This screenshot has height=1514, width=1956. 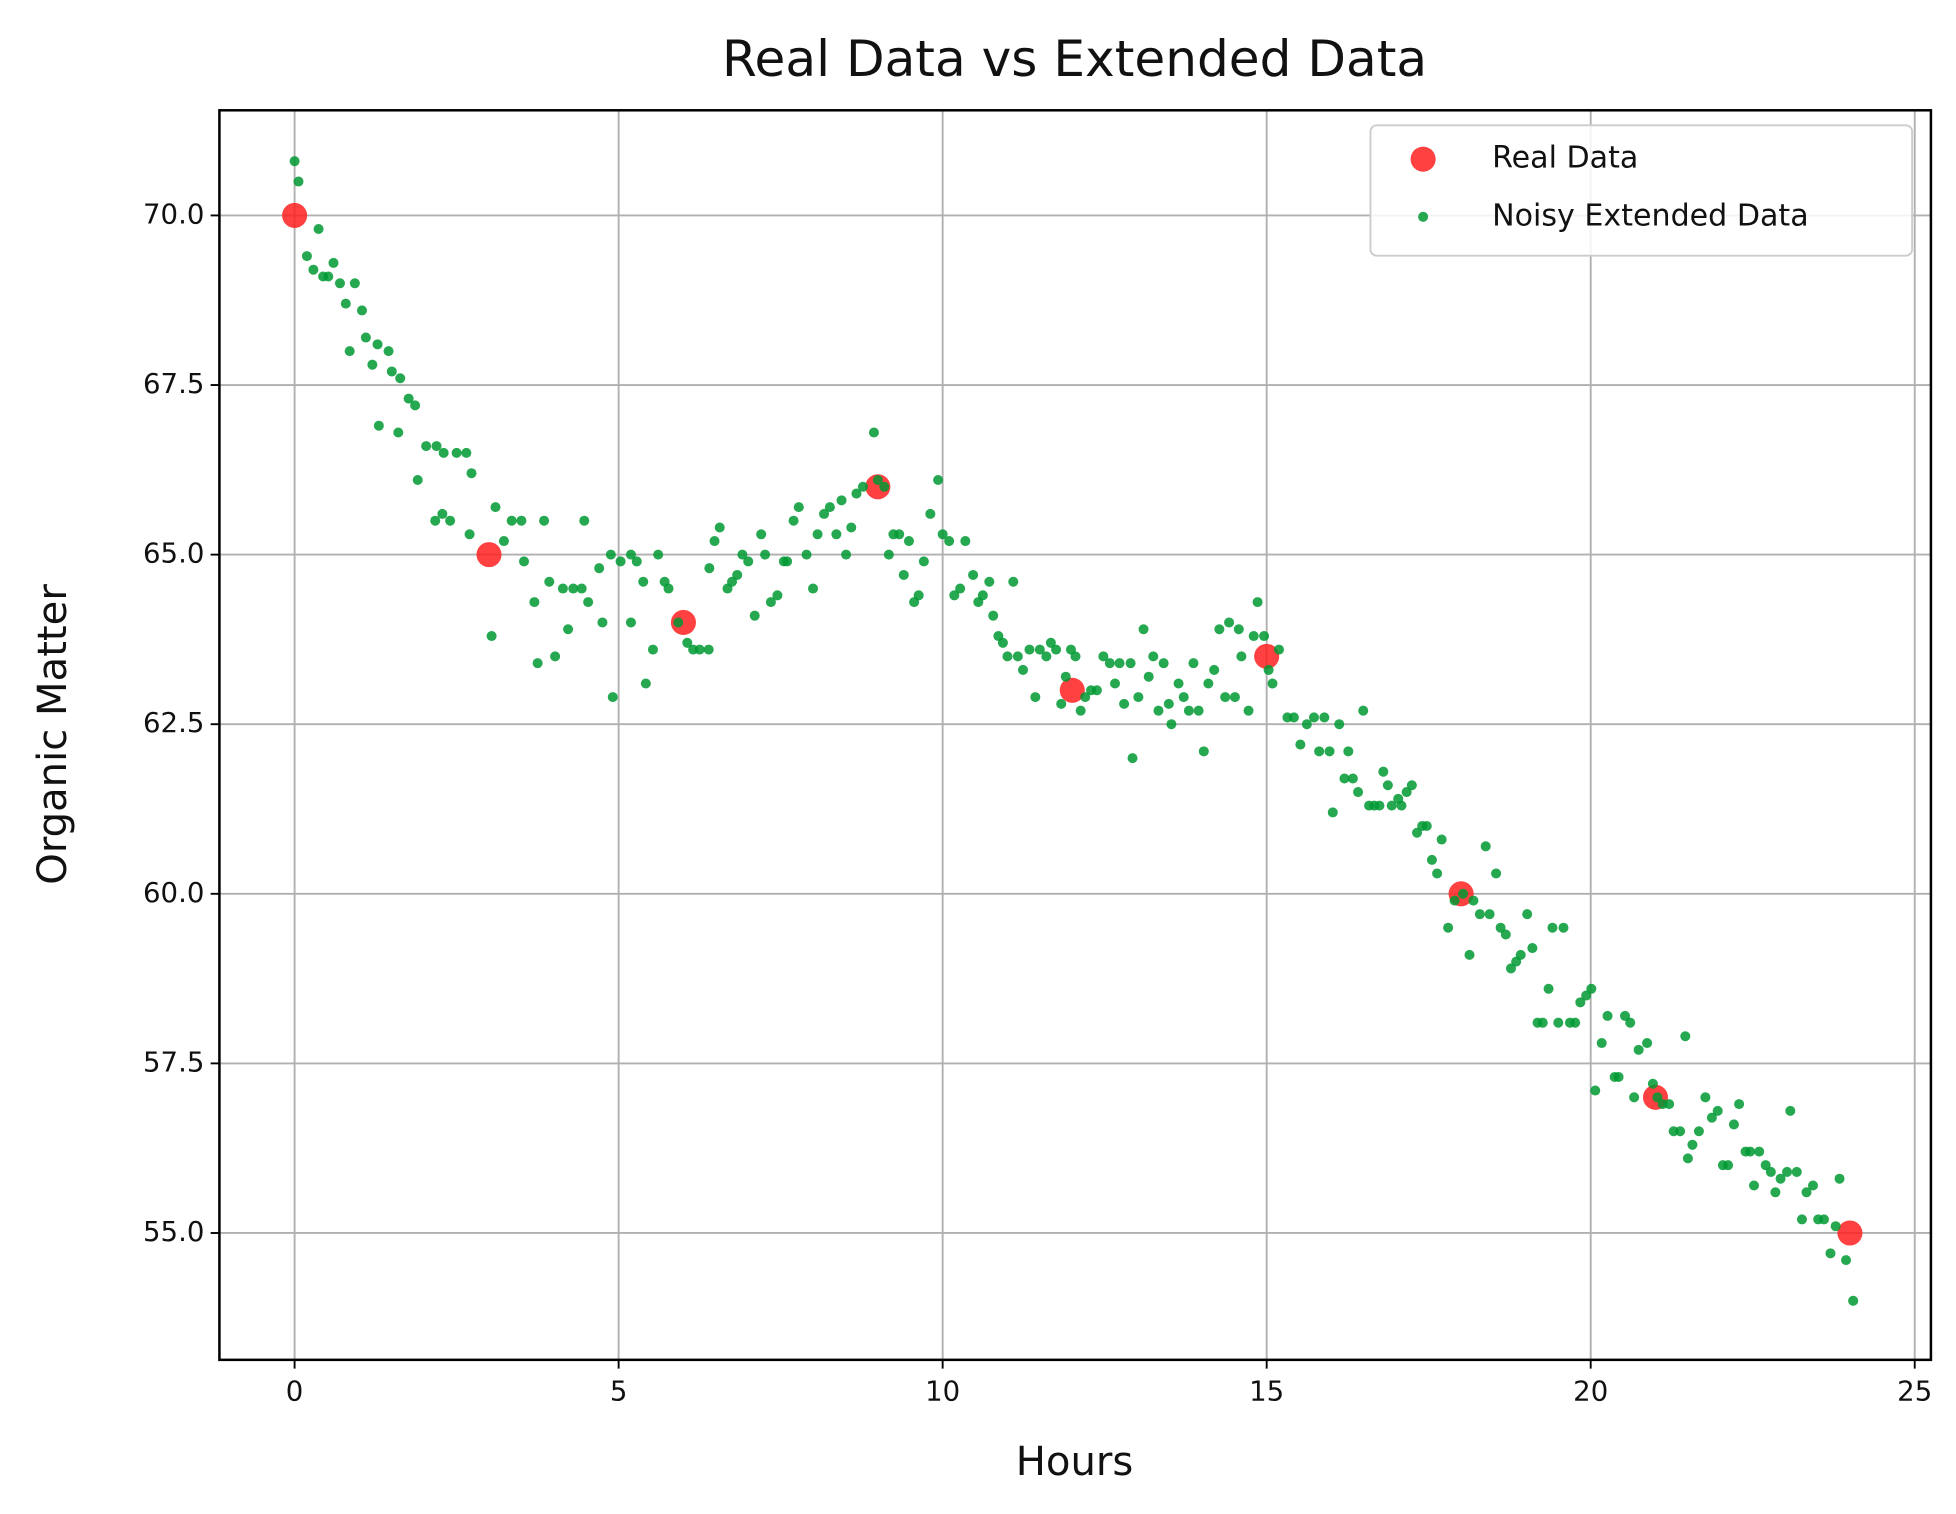 I want to click on y-tick-label: 67.5, so click(x=173, y=383).